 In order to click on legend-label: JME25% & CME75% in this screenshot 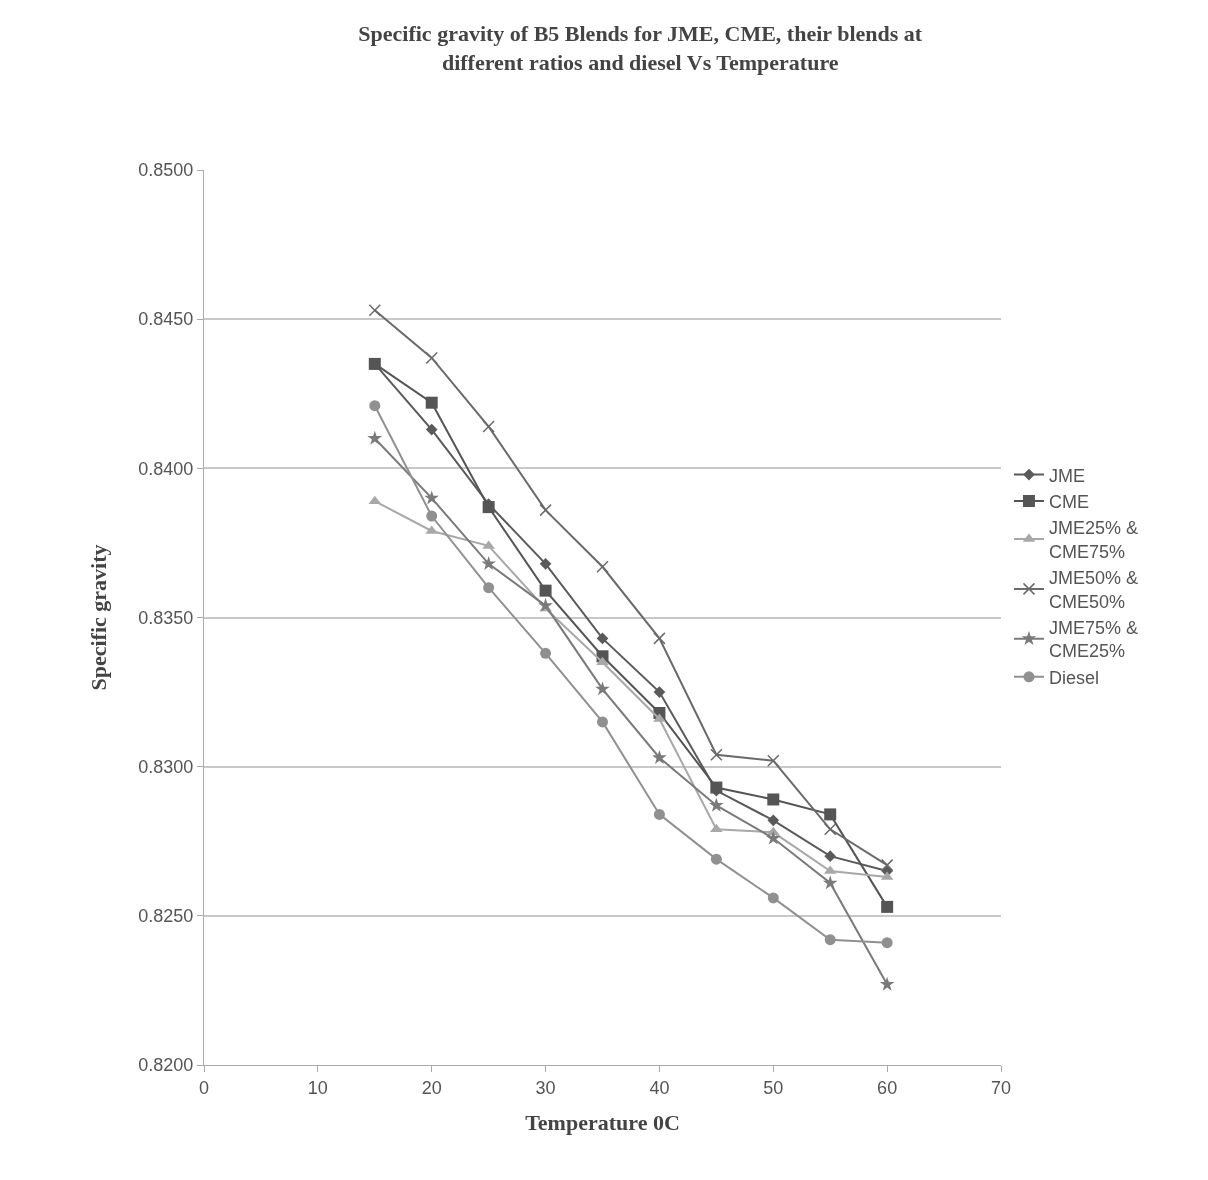, I will do `click(1093, 540)`.